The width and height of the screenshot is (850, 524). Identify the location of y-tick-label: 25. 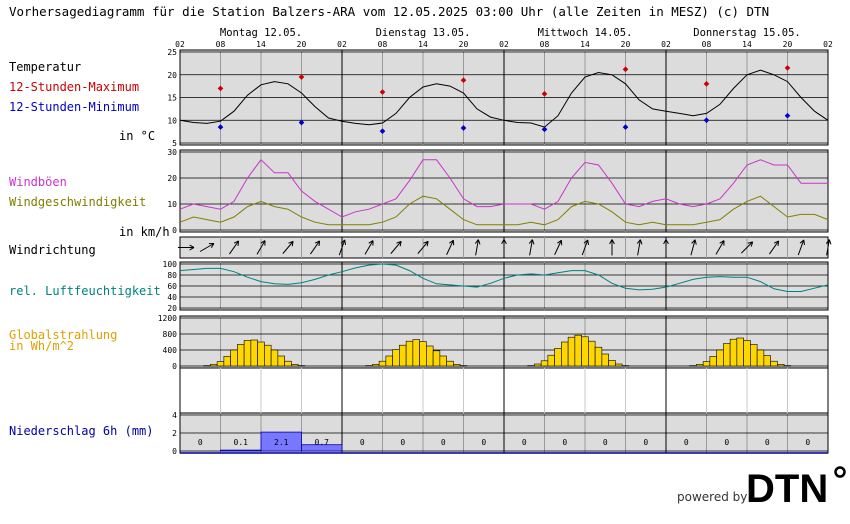
(172, 52).